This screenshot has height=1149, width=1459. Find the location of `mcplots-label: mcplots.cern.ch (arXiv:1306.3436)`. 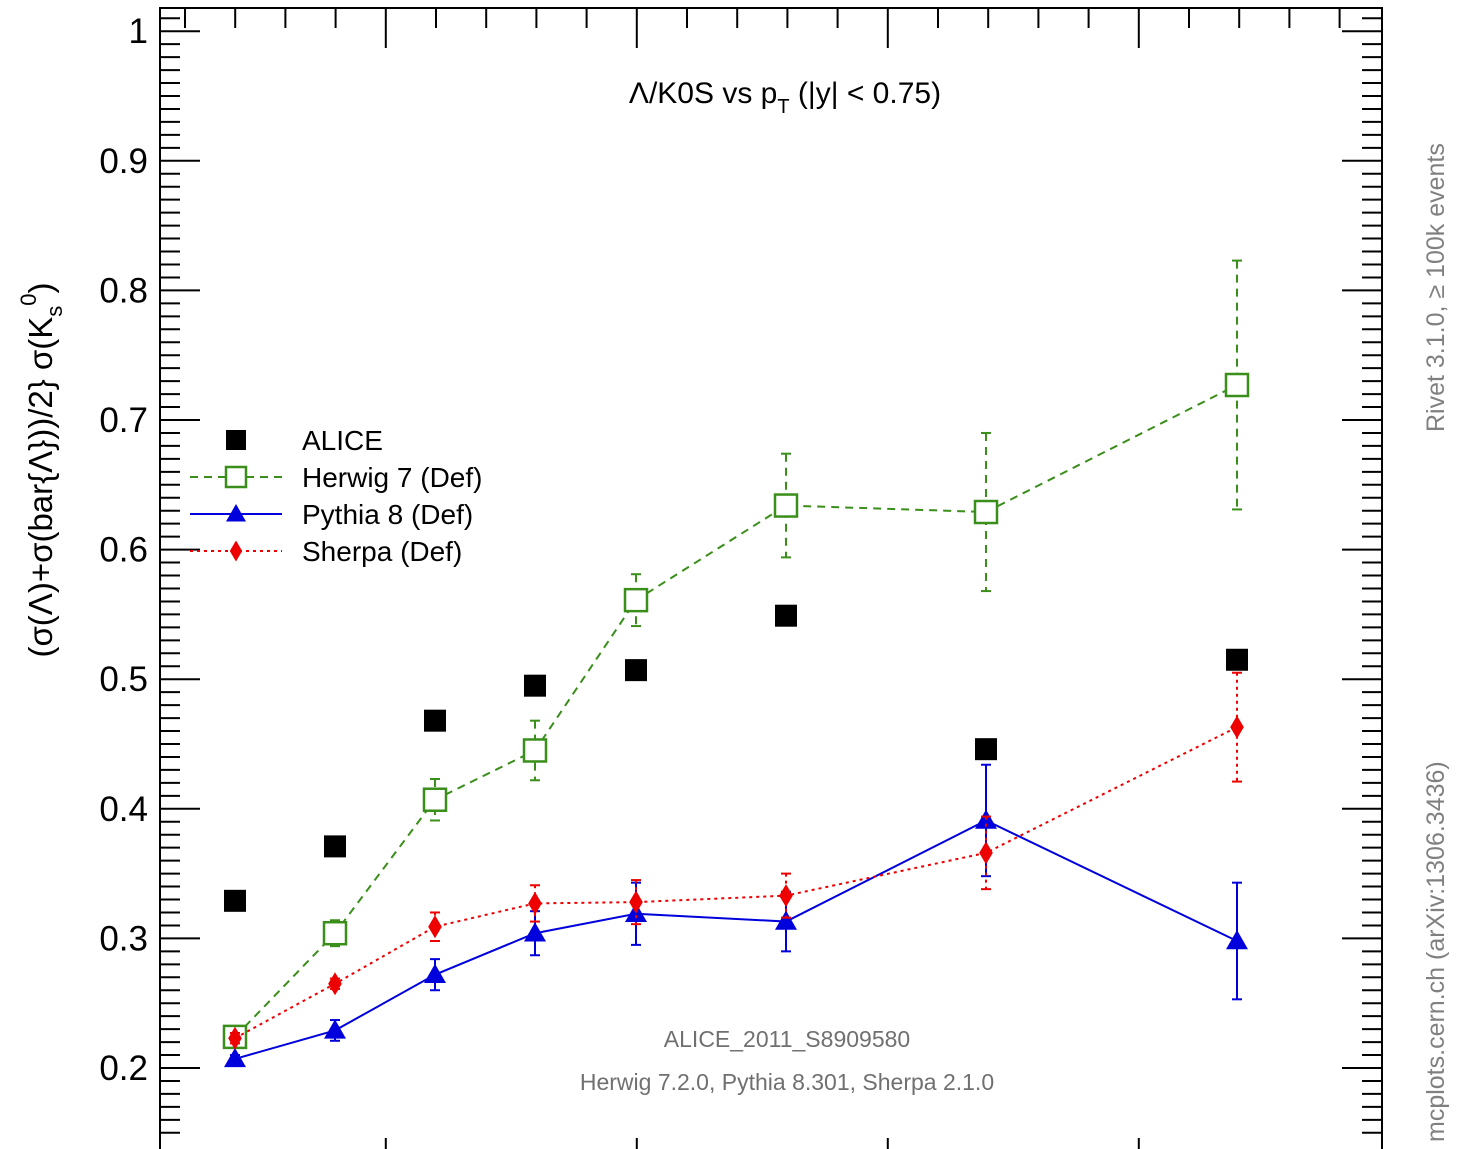

mcplots-label: mcplots.cern.ch (arXiv:1306.3436) is located at coordinates (1436, 951).